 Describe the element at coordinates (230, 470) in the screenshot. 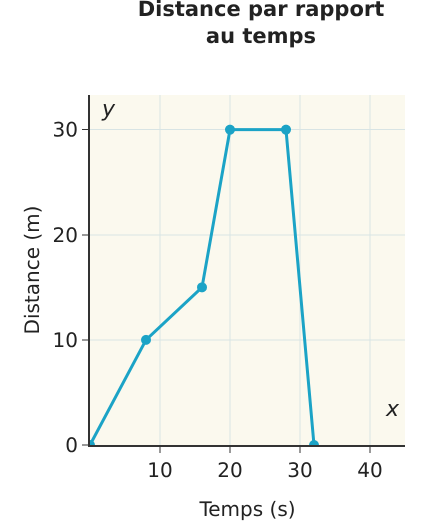

I see `x-tick-label: 20` at that location.